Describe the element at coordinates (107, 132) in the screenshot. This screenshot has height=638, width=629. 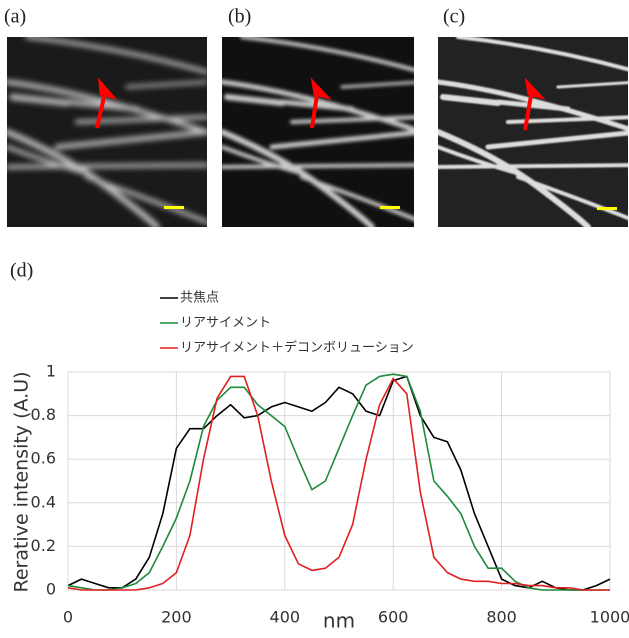
I see `image-a` at that location.